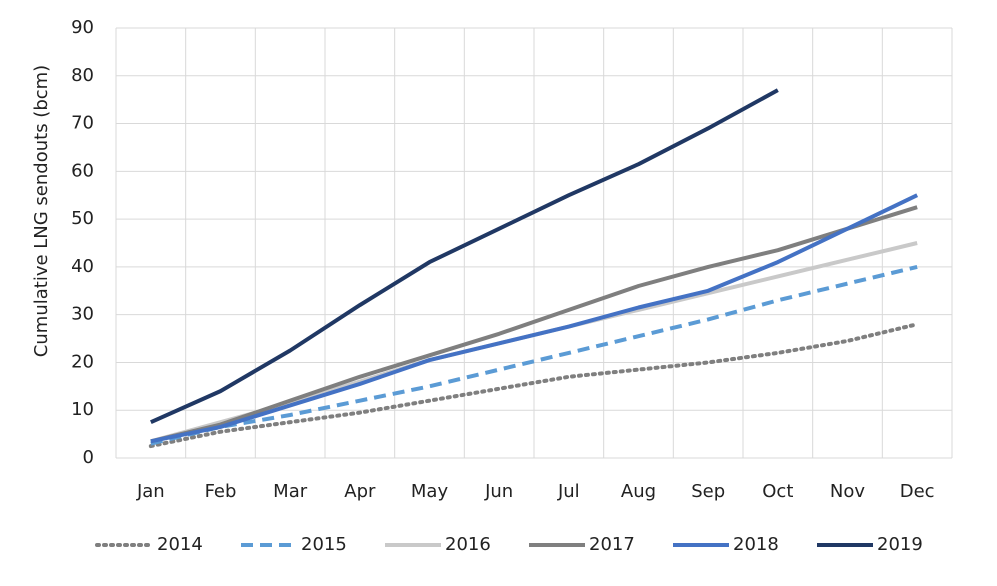 The width and height of the screenshot is (997, 586). I want to click on x-tick-label: Oct, so click(777, 491).